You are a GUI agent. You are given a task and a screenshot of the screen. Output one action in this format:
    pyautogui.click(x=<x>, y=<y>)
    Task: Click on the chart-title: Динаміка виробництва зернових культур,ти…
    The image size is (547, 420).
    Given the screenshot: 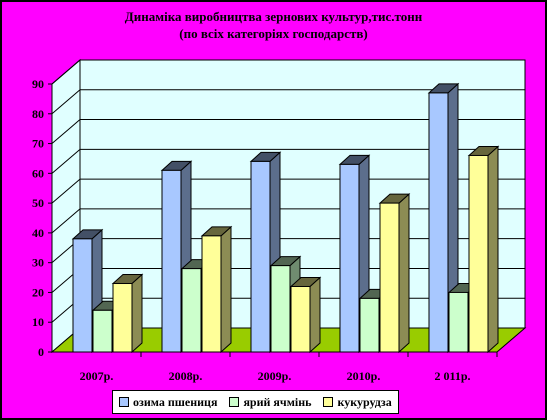 What is the action you would take?
    pyautogui.click(x=273, y=16)
    